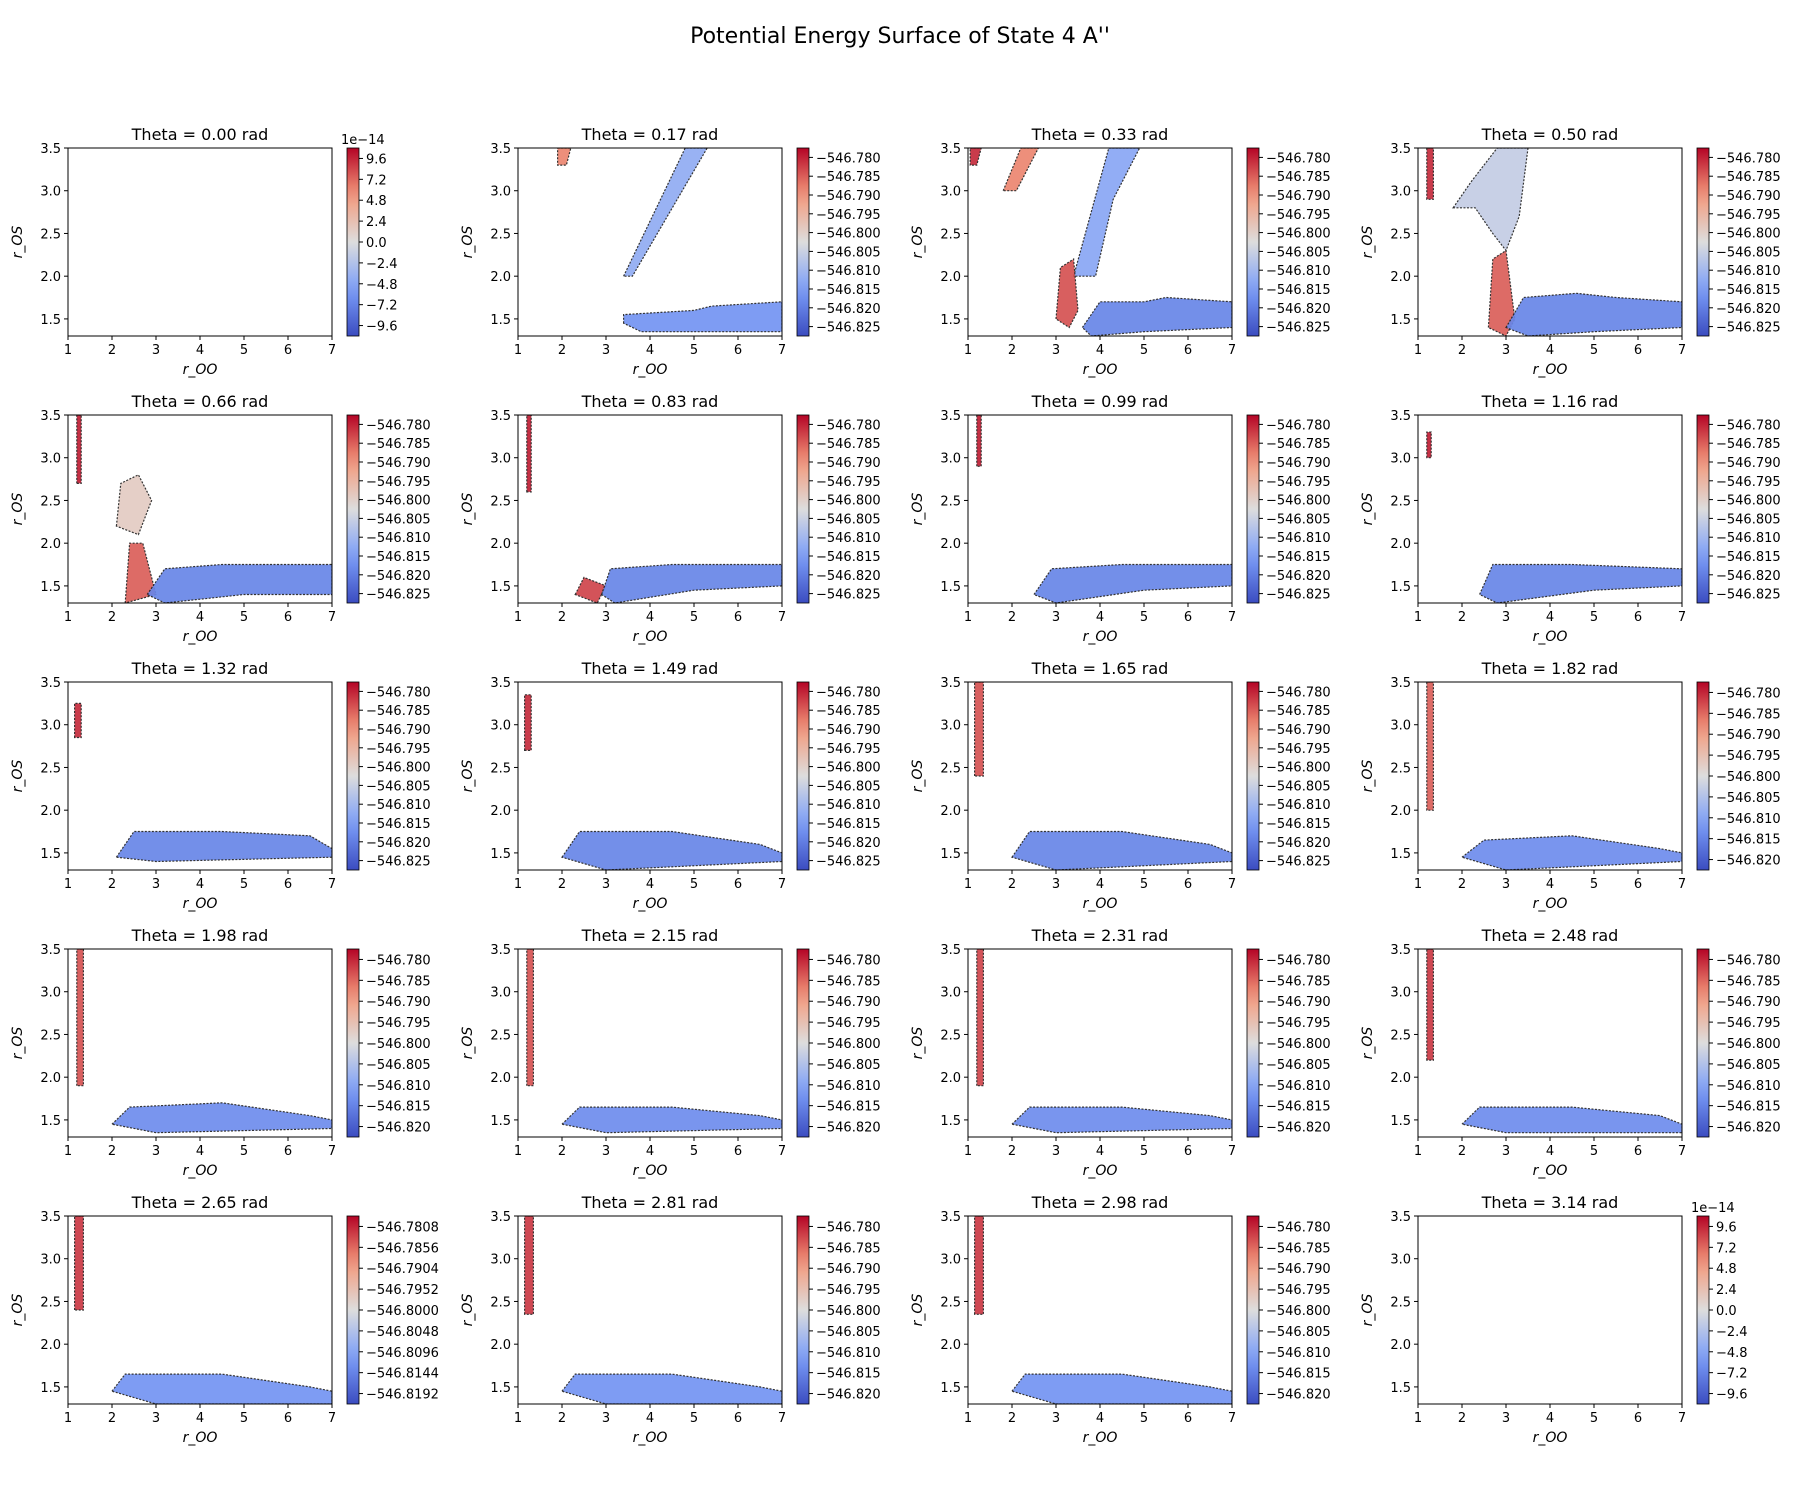 Image resolution: width=1800 pixels, height=1500 pixels. Describe the element at coordinates (200, 1202) in the screenshot. I see `subplot-title: Theta = 2.65 rad` at that location.